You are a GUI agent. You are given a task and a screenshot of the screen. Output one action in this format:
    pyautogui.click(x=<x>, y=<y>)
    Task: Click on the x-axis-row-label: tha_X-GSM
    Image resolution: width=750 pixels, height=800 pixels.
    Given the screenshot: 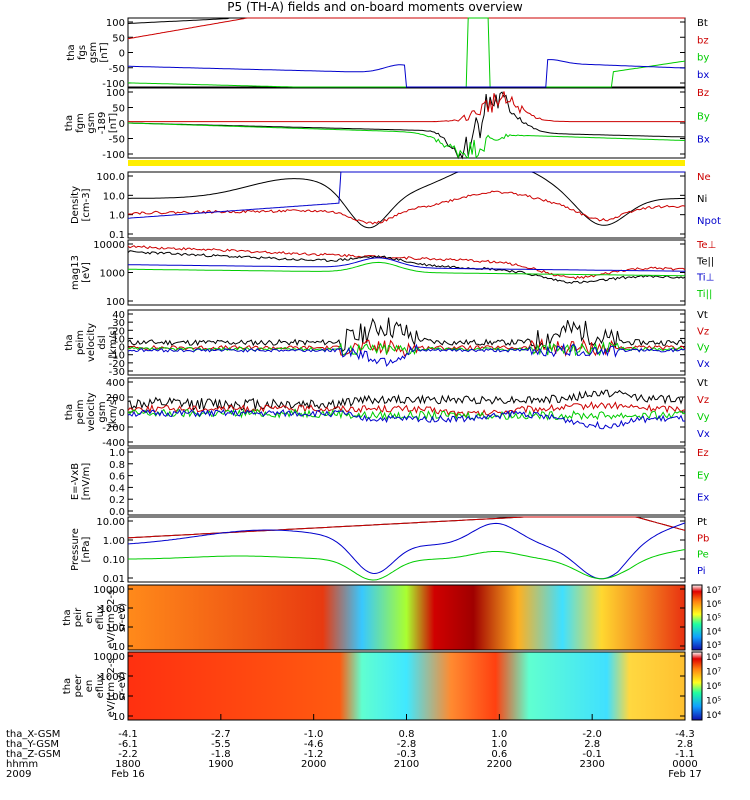 What is the action you would take?
    pyautogui.click(x=33, y=734)
    